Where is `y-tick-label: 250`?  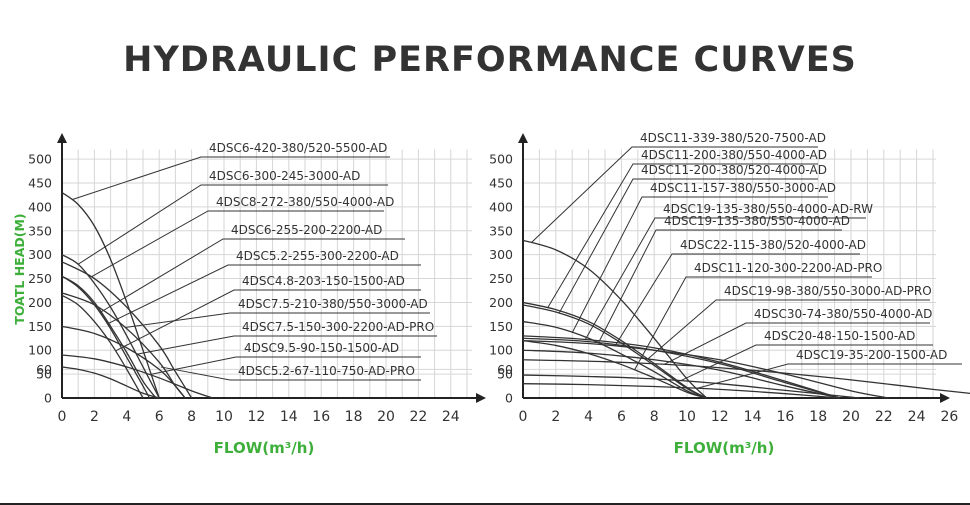
y-tick-label: 250 is located at coordinates (40, 278).